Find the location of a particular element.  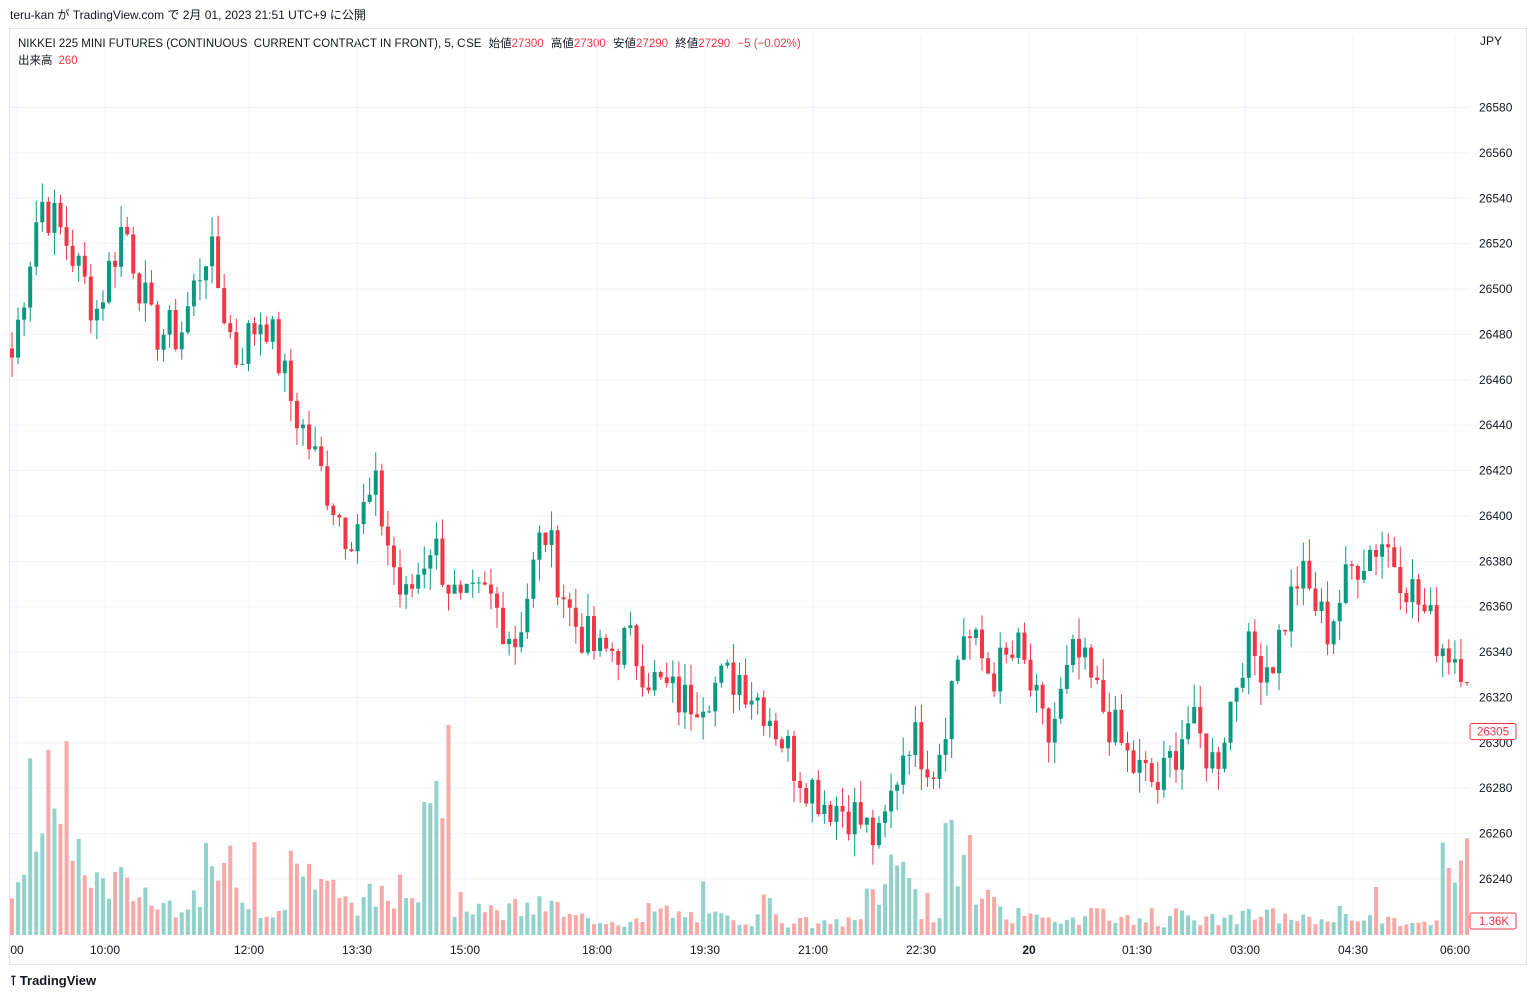

volume-label: 出来高 is located at coordinates (35, 61).